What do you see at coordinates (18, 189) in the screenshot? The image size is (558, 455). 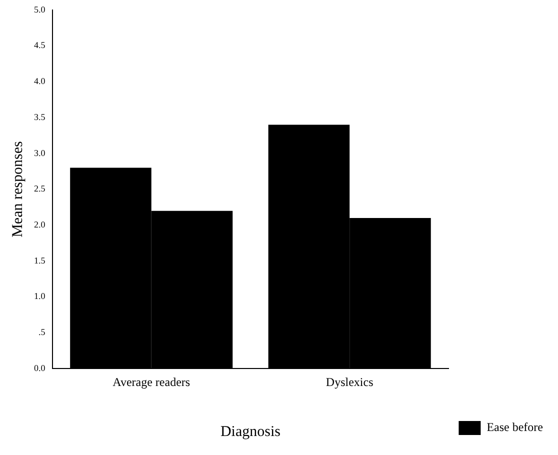 I see `y-axis-title: Mean responses` at bounding box center [18, 189].